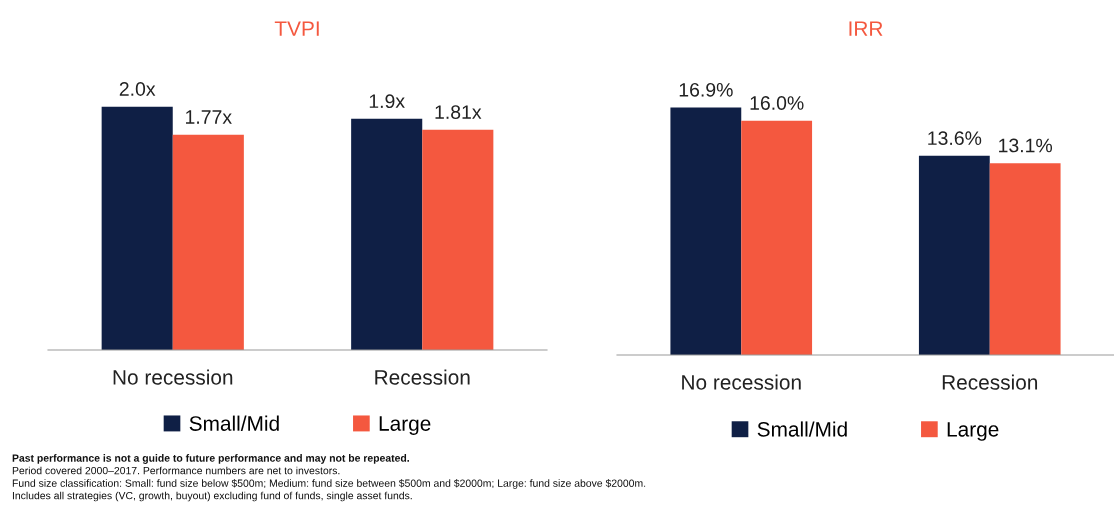  What do you see at coordinates (777, 103) in the screenshot?
I see `data-label: 16.0%` at bounding box center [777, 103].